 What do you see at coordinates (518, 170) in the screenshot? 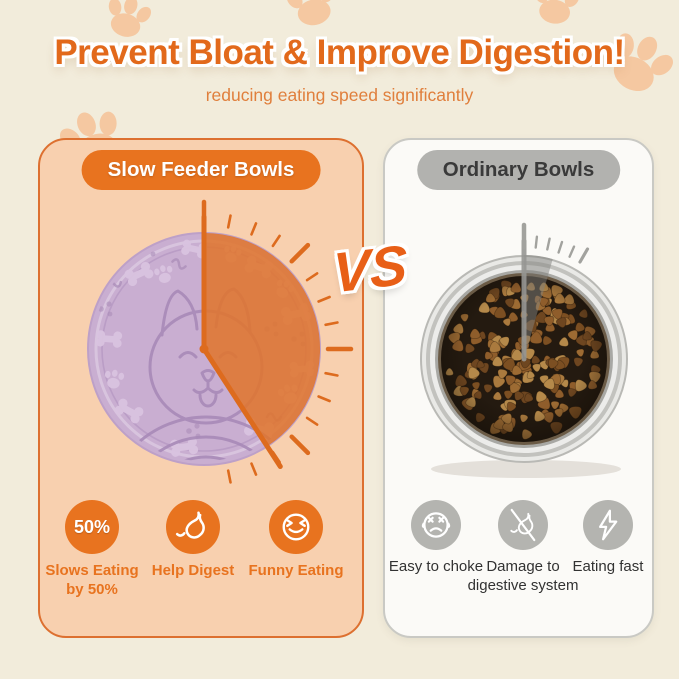
I see `ordinary-badge: Ordinary Bowls` at bounding box center [518, 170].